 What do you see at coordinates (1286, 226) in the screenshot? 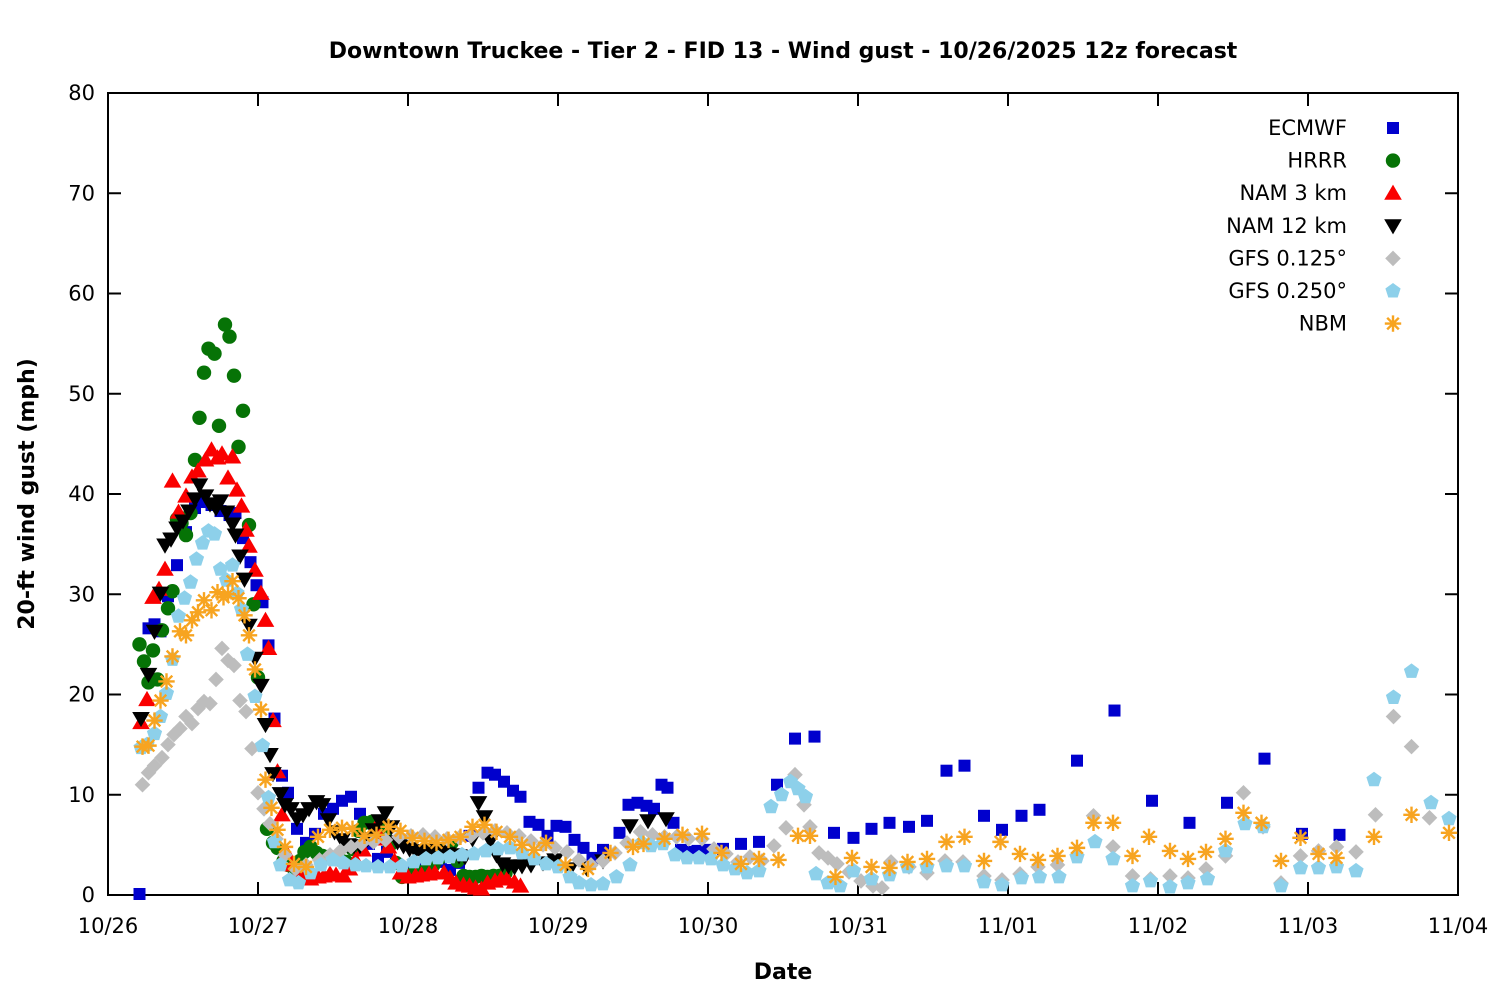
I see `legend-label: NAM 12 km` at bounding box center [1286, 226].